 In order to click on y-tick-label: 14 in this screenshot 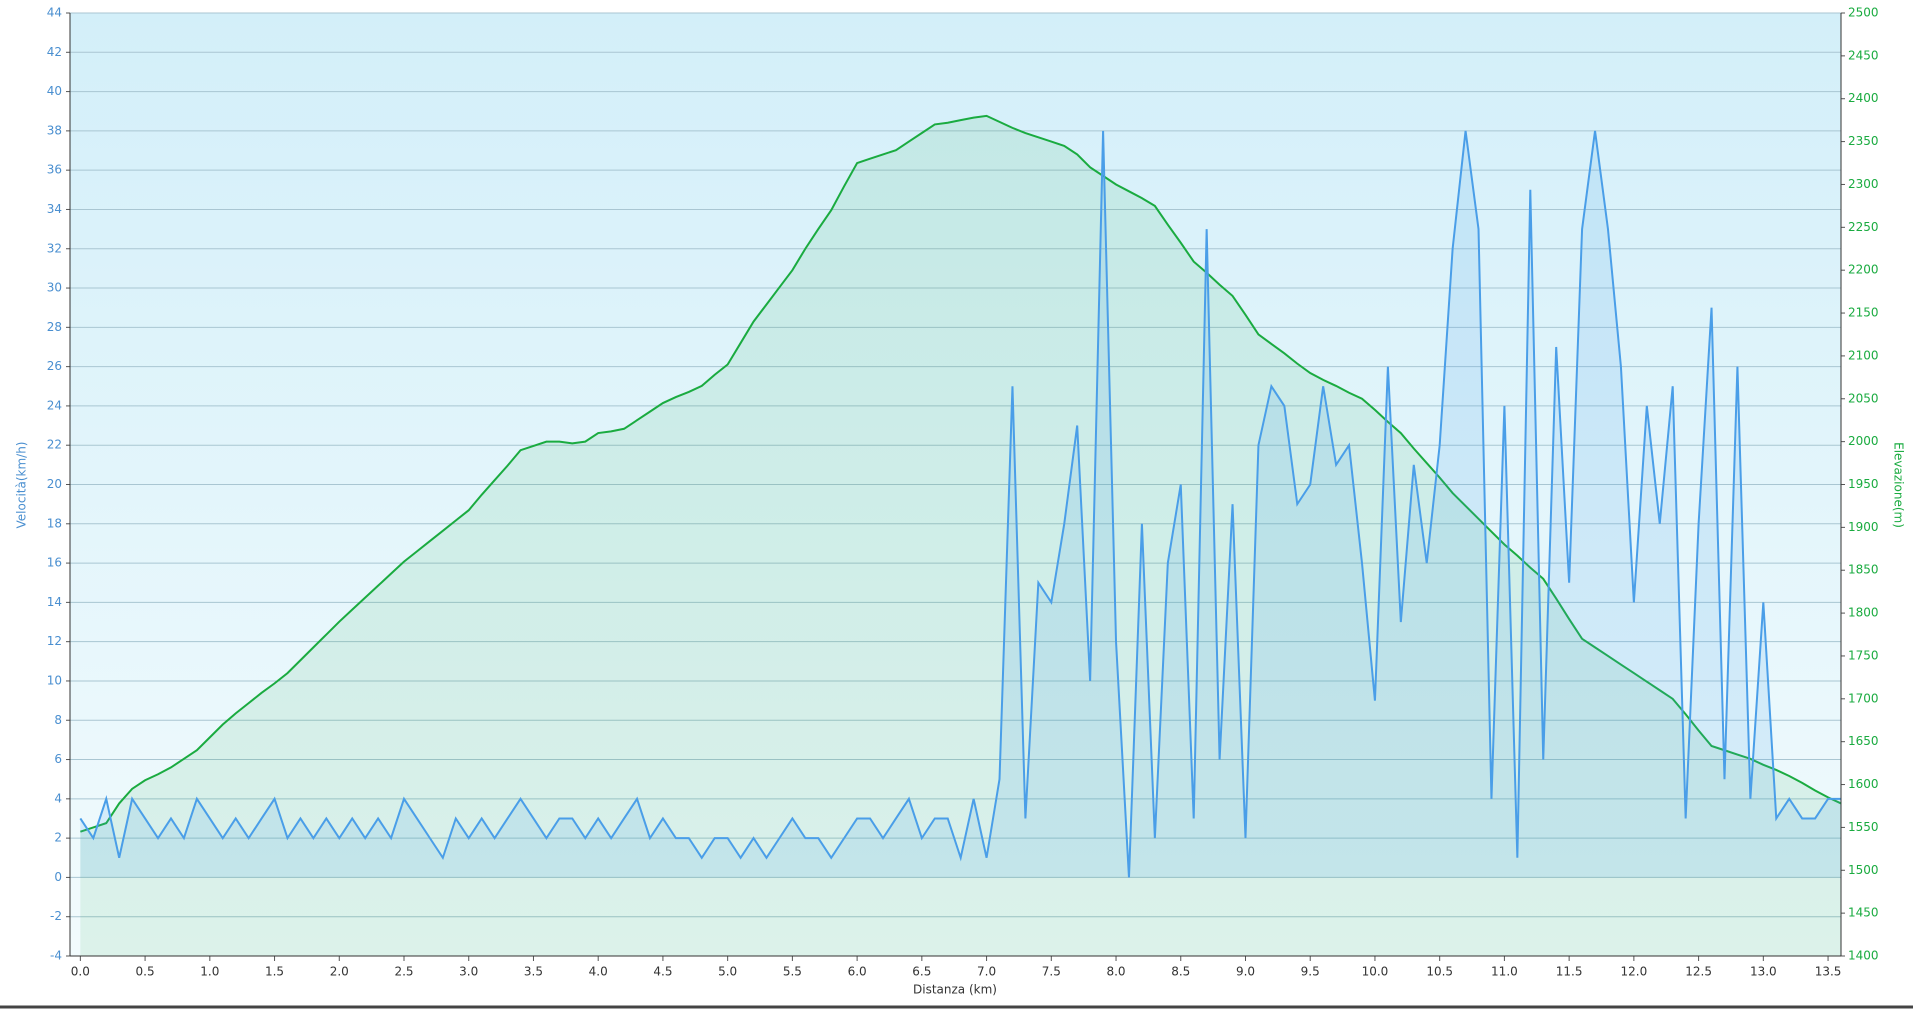, I will do `click(54, 602)`.